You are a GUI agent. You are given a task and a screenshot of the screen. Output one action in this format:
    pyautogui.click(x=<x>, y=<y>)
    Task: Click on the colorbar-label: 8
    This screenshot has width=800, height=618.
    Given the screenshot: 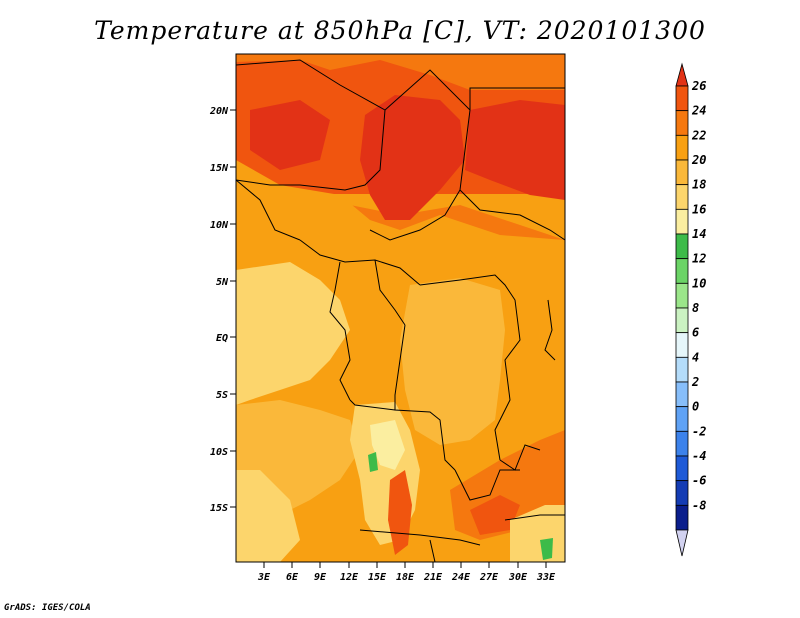 What is the action you would take?
    pyautogui.click(x=695, y=308)
    